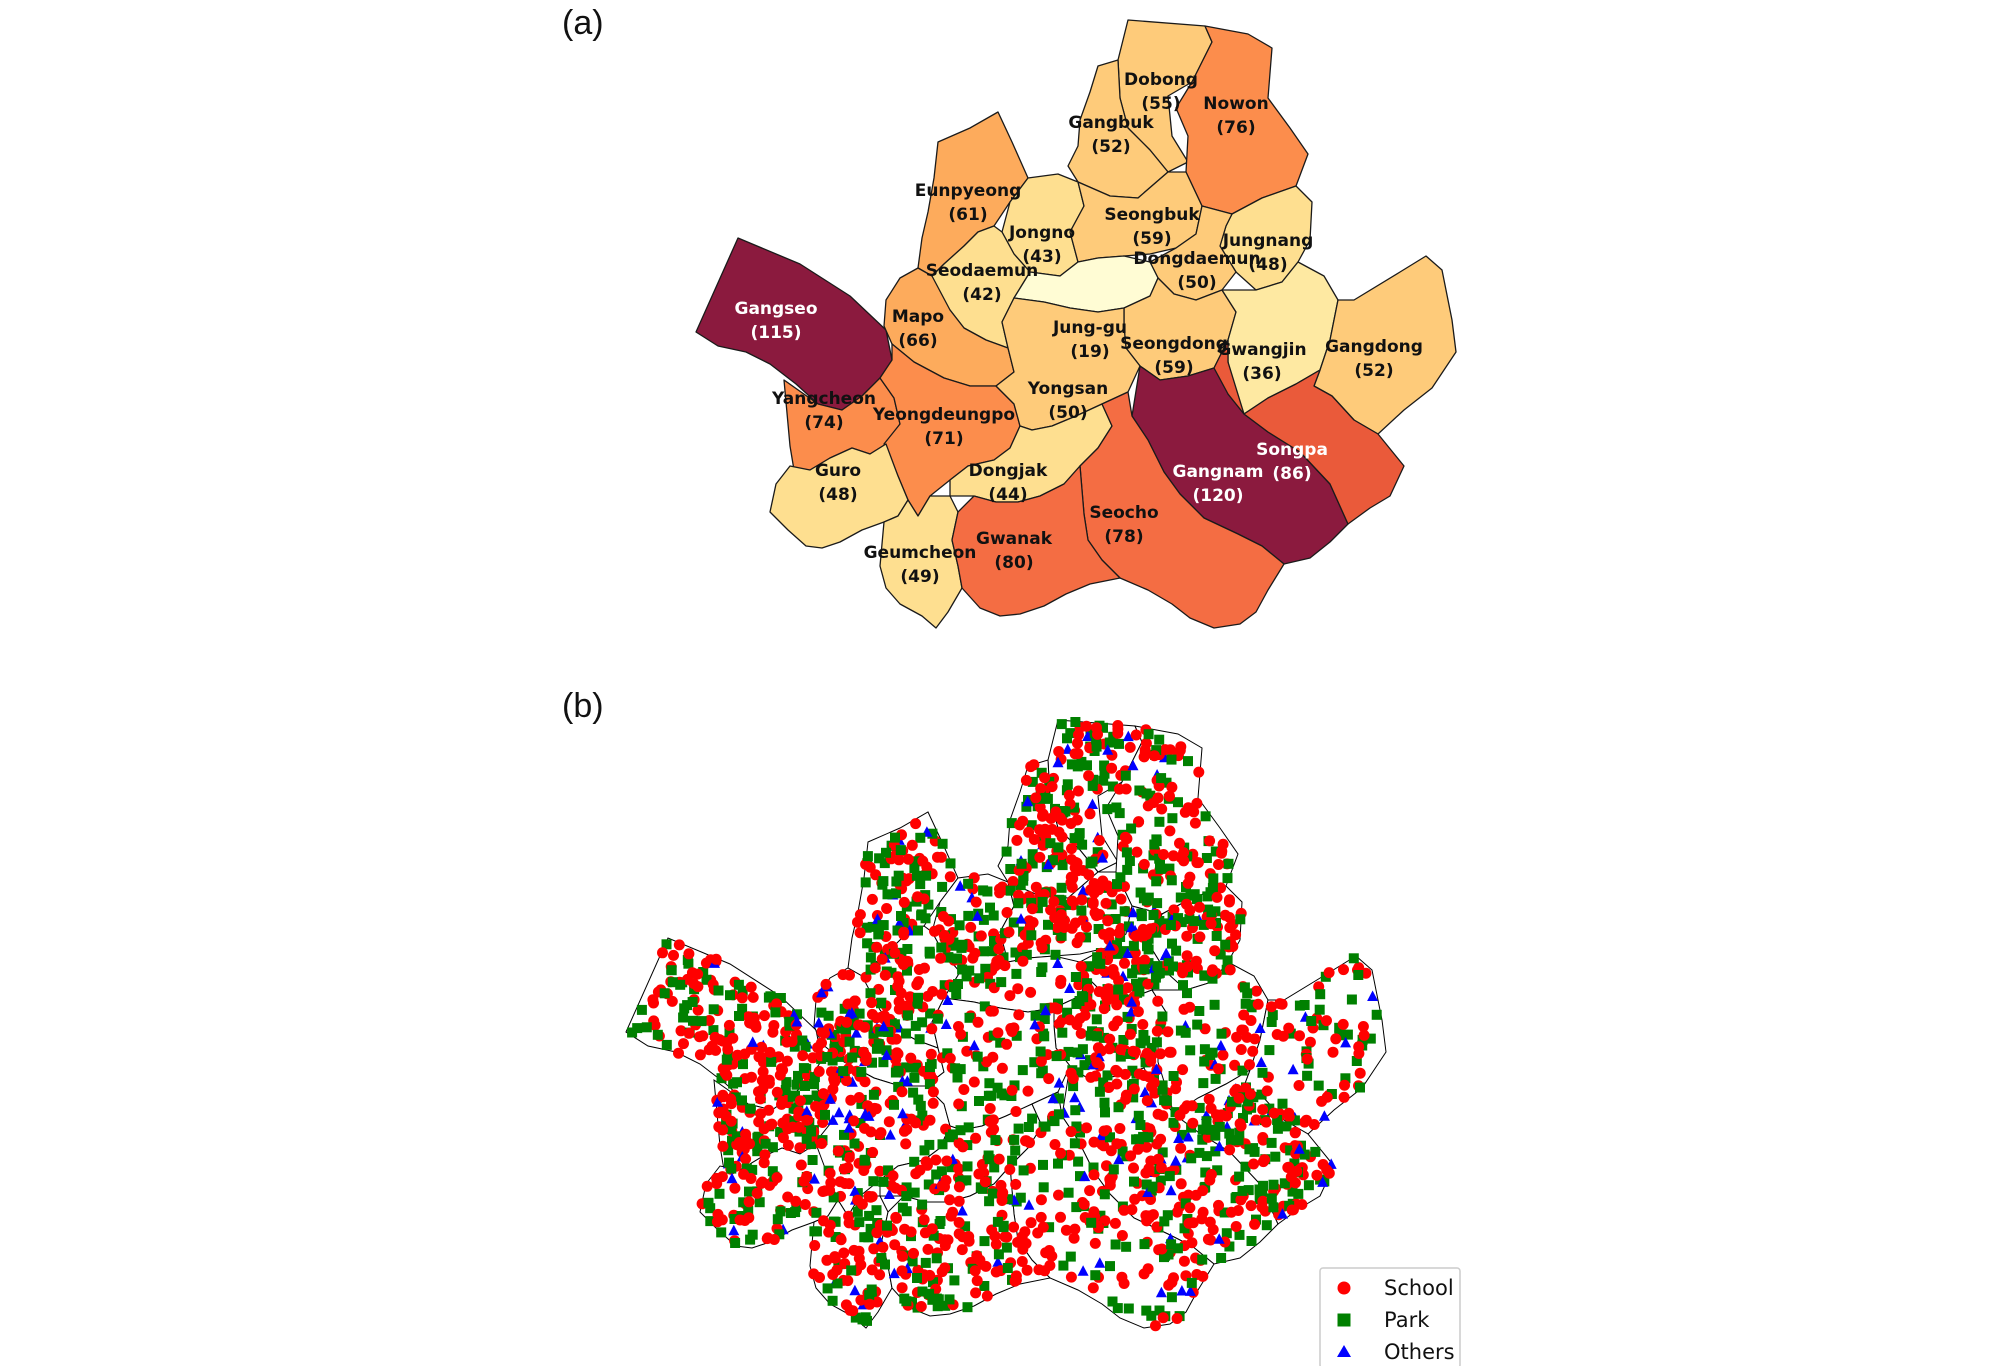 This screenshot has width=2008, height=1366. I want to click on district-count-dongjak: (44), so click(1007, 495).